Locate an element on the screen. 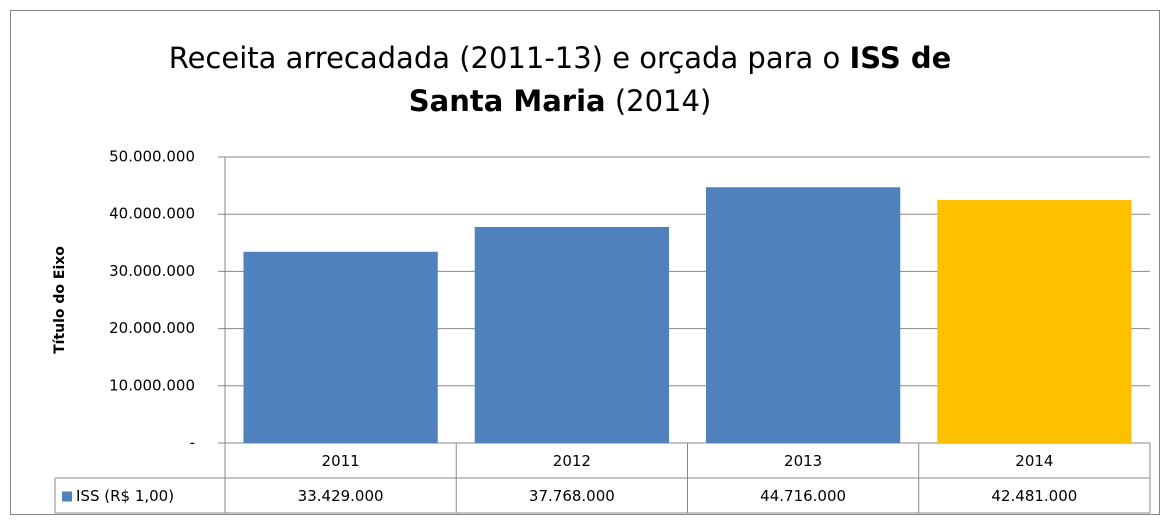 Image resolution: width=1166 pixels, height=522 pixels. y-tick-label: - is located at coordinates (192, 443).